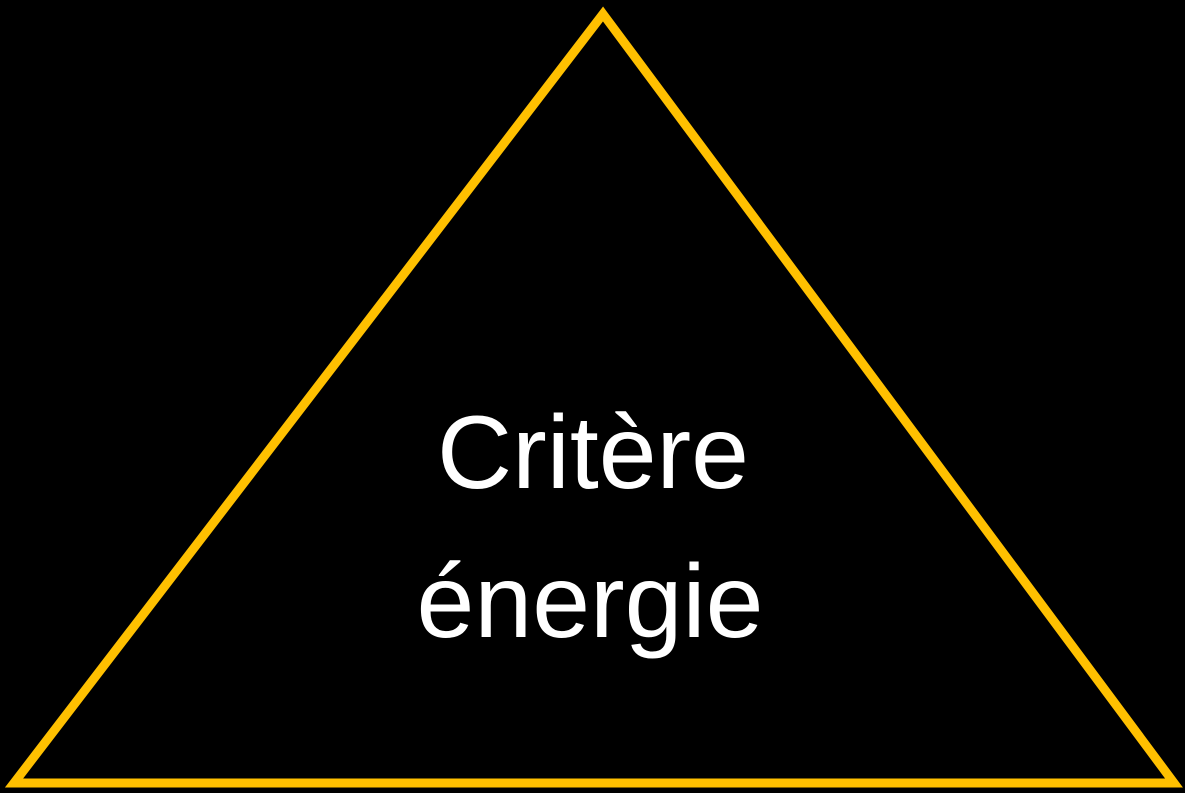 The width and height of the screenshot is (1185, 793). Describe the element at coordinates (593, 453) in the screenshot. I see `label-line: Critère` at that location.